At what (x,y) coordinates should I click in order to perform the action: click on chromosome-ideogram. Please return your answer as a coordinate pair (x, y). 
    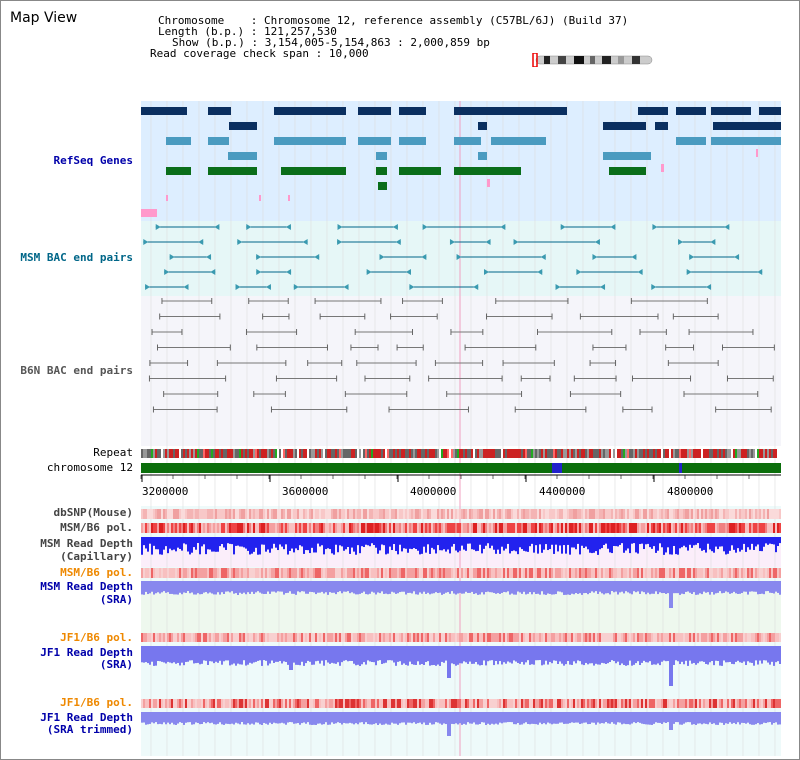
    Looking at the image, I should click on (594, 60).